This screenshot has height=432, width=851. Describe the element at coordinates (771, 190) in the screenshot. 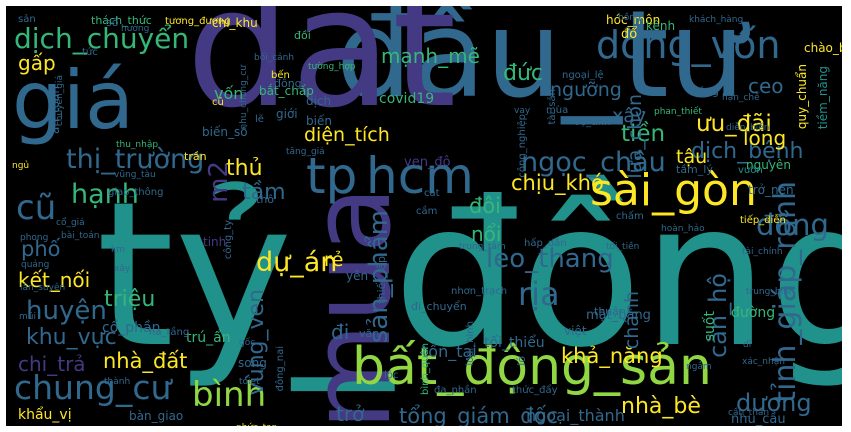

I see `word-tro-nen: trở_nên` at that location.